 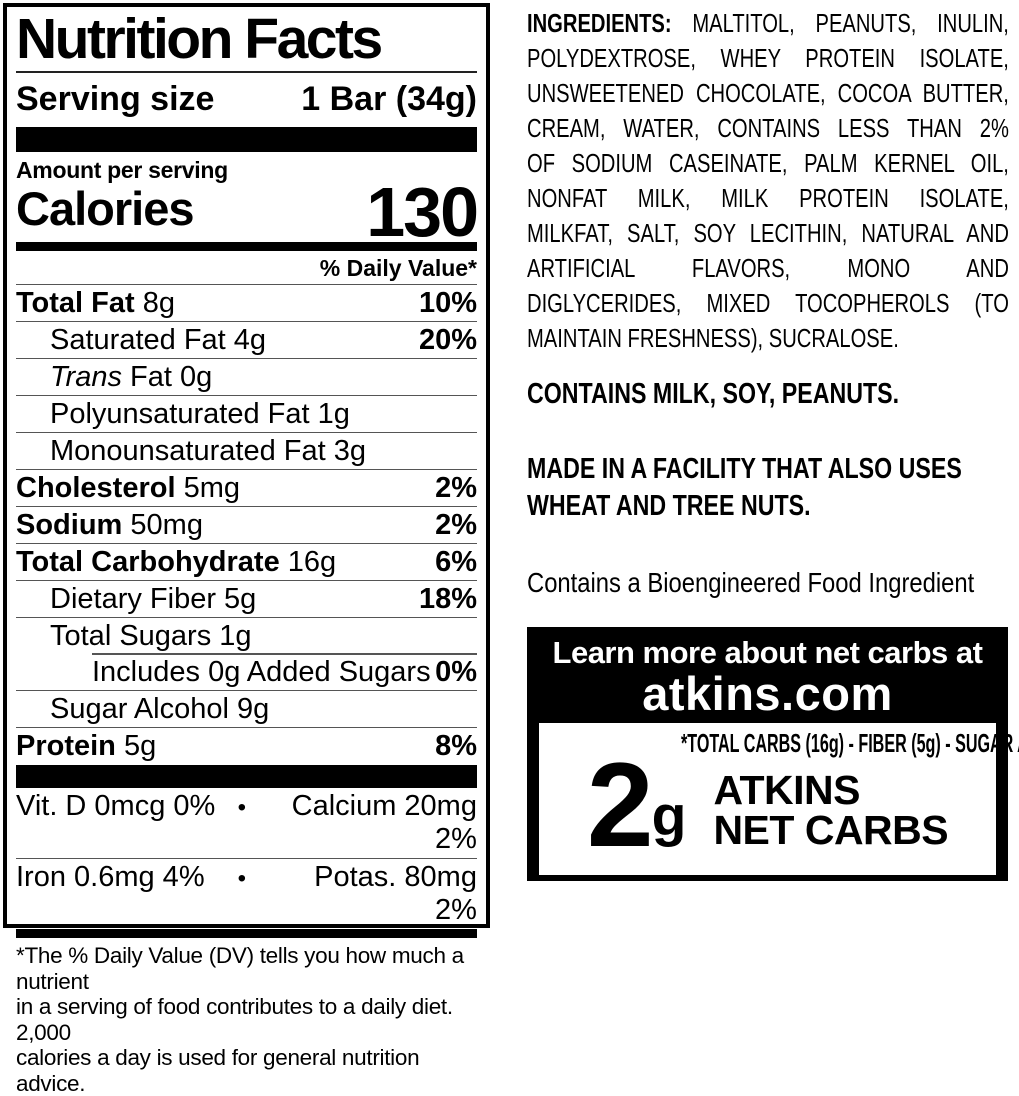 What do you see at coordinates (86, 745) in the screenshot?
I see `nutrient-label: Protein 5g` at bounding box center [86, 745].